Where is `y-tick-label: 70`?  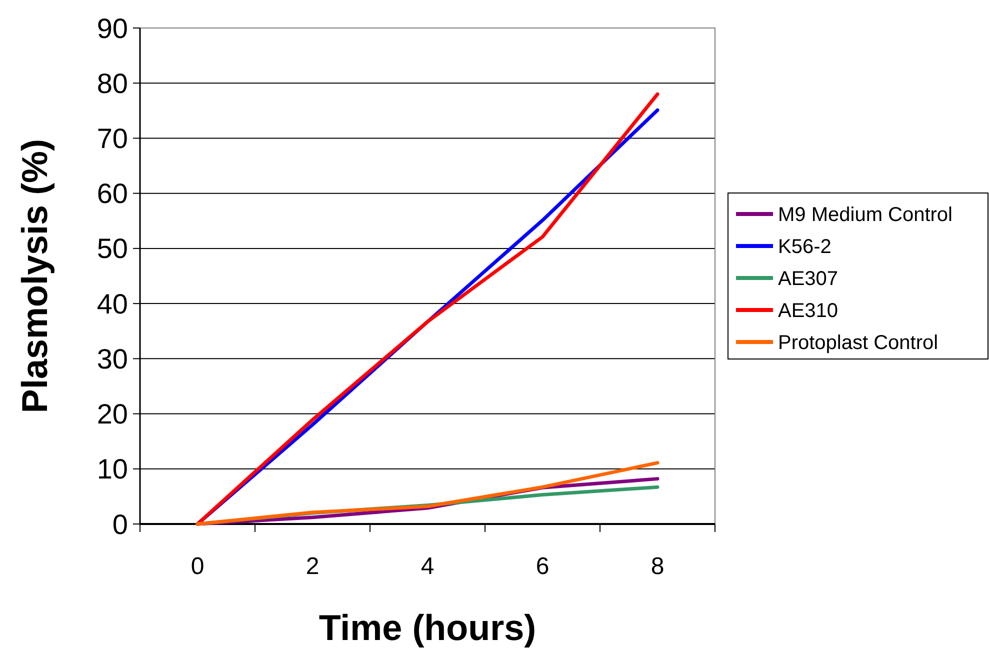
y-tick-label: 70 is located at coordinates (112, 138).